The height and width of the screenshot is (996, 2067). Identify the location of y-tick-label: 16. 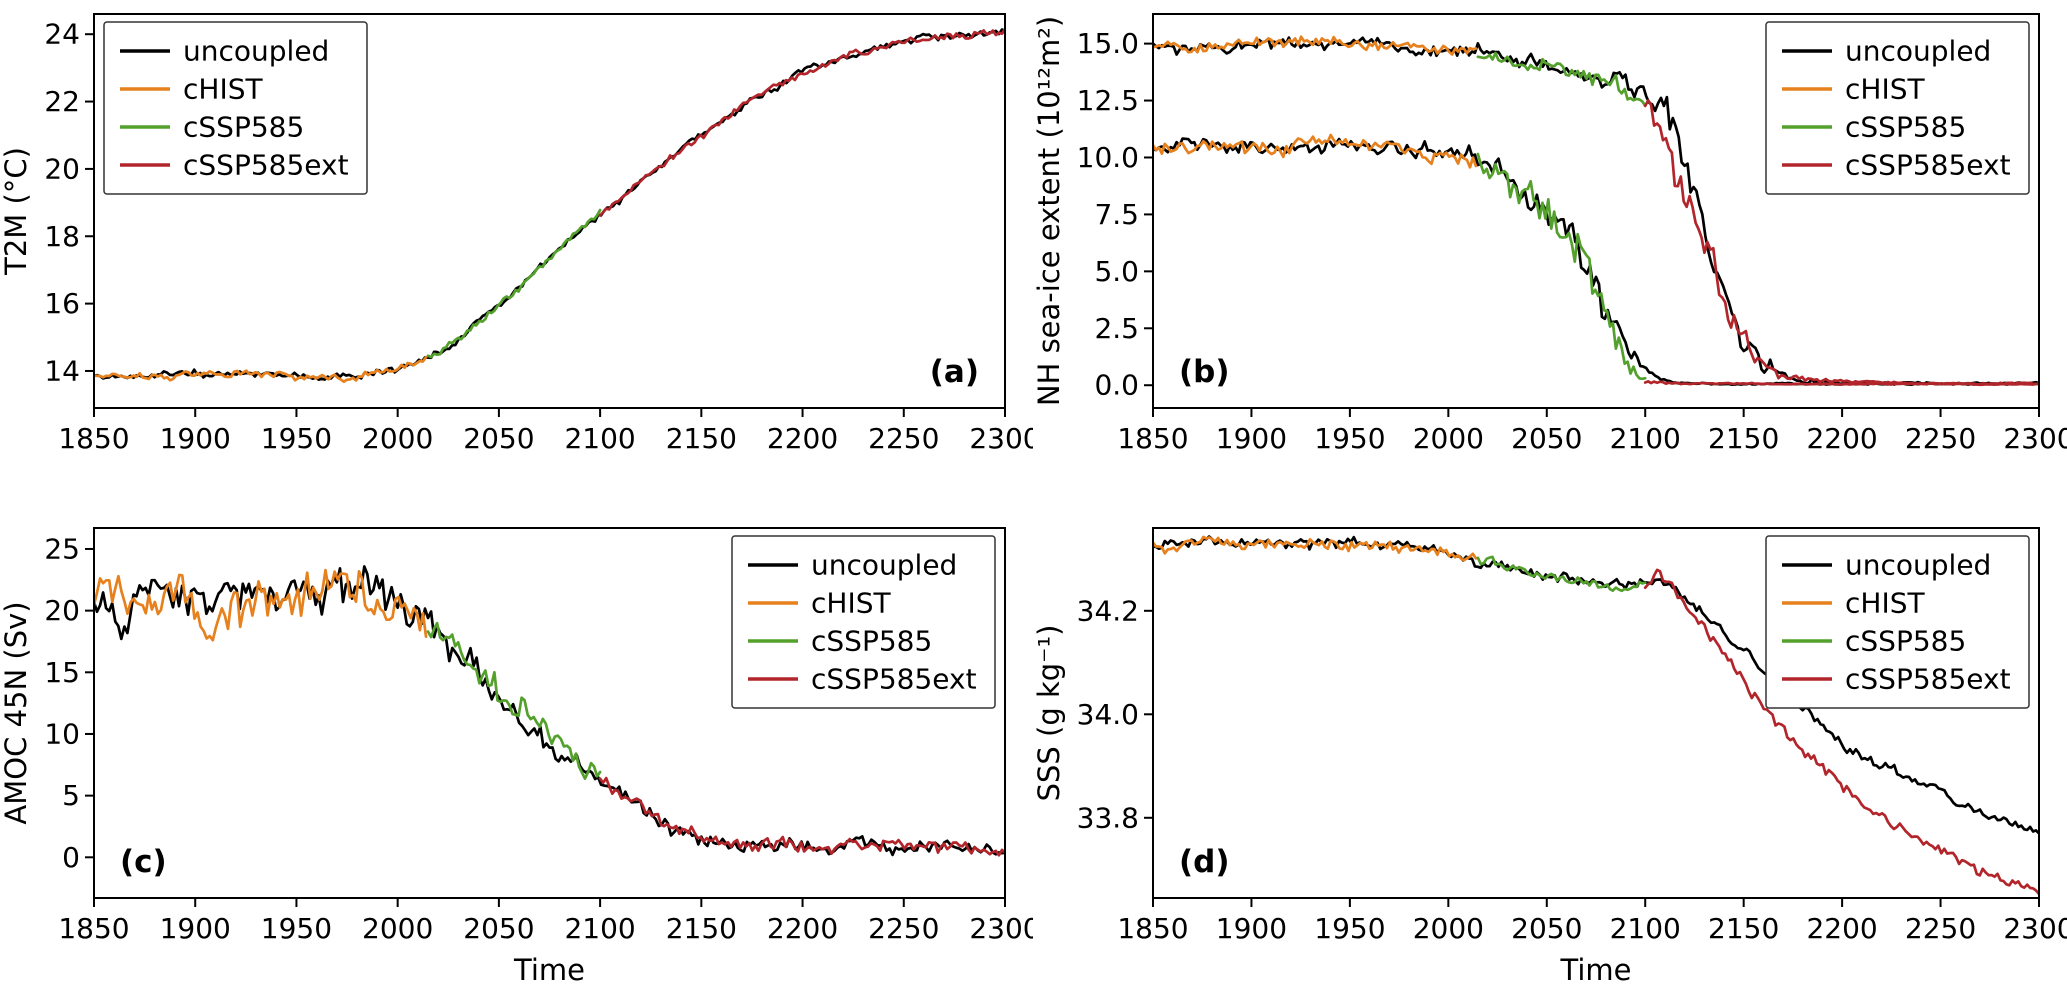
(62, 303).